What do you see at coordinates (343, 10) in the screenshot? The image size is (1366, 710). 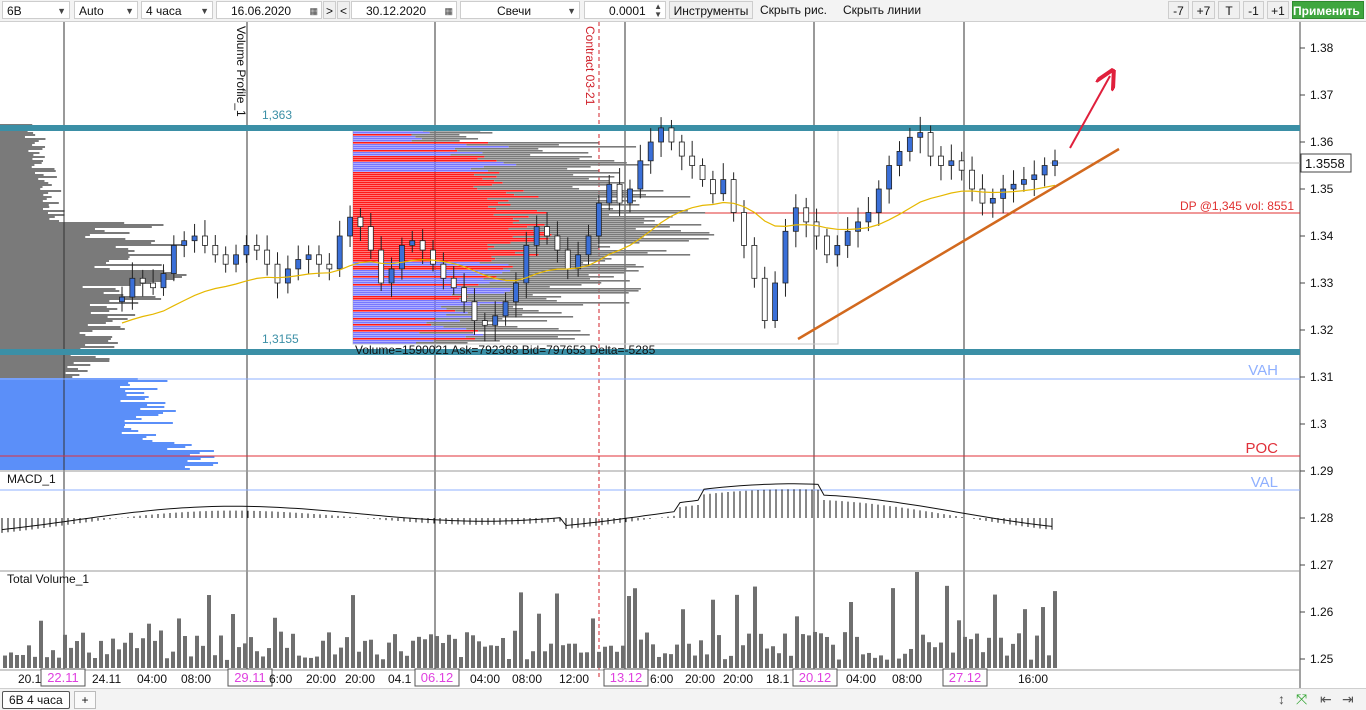 I see `nav-prev-button: <` at bounding box center [343, 10].